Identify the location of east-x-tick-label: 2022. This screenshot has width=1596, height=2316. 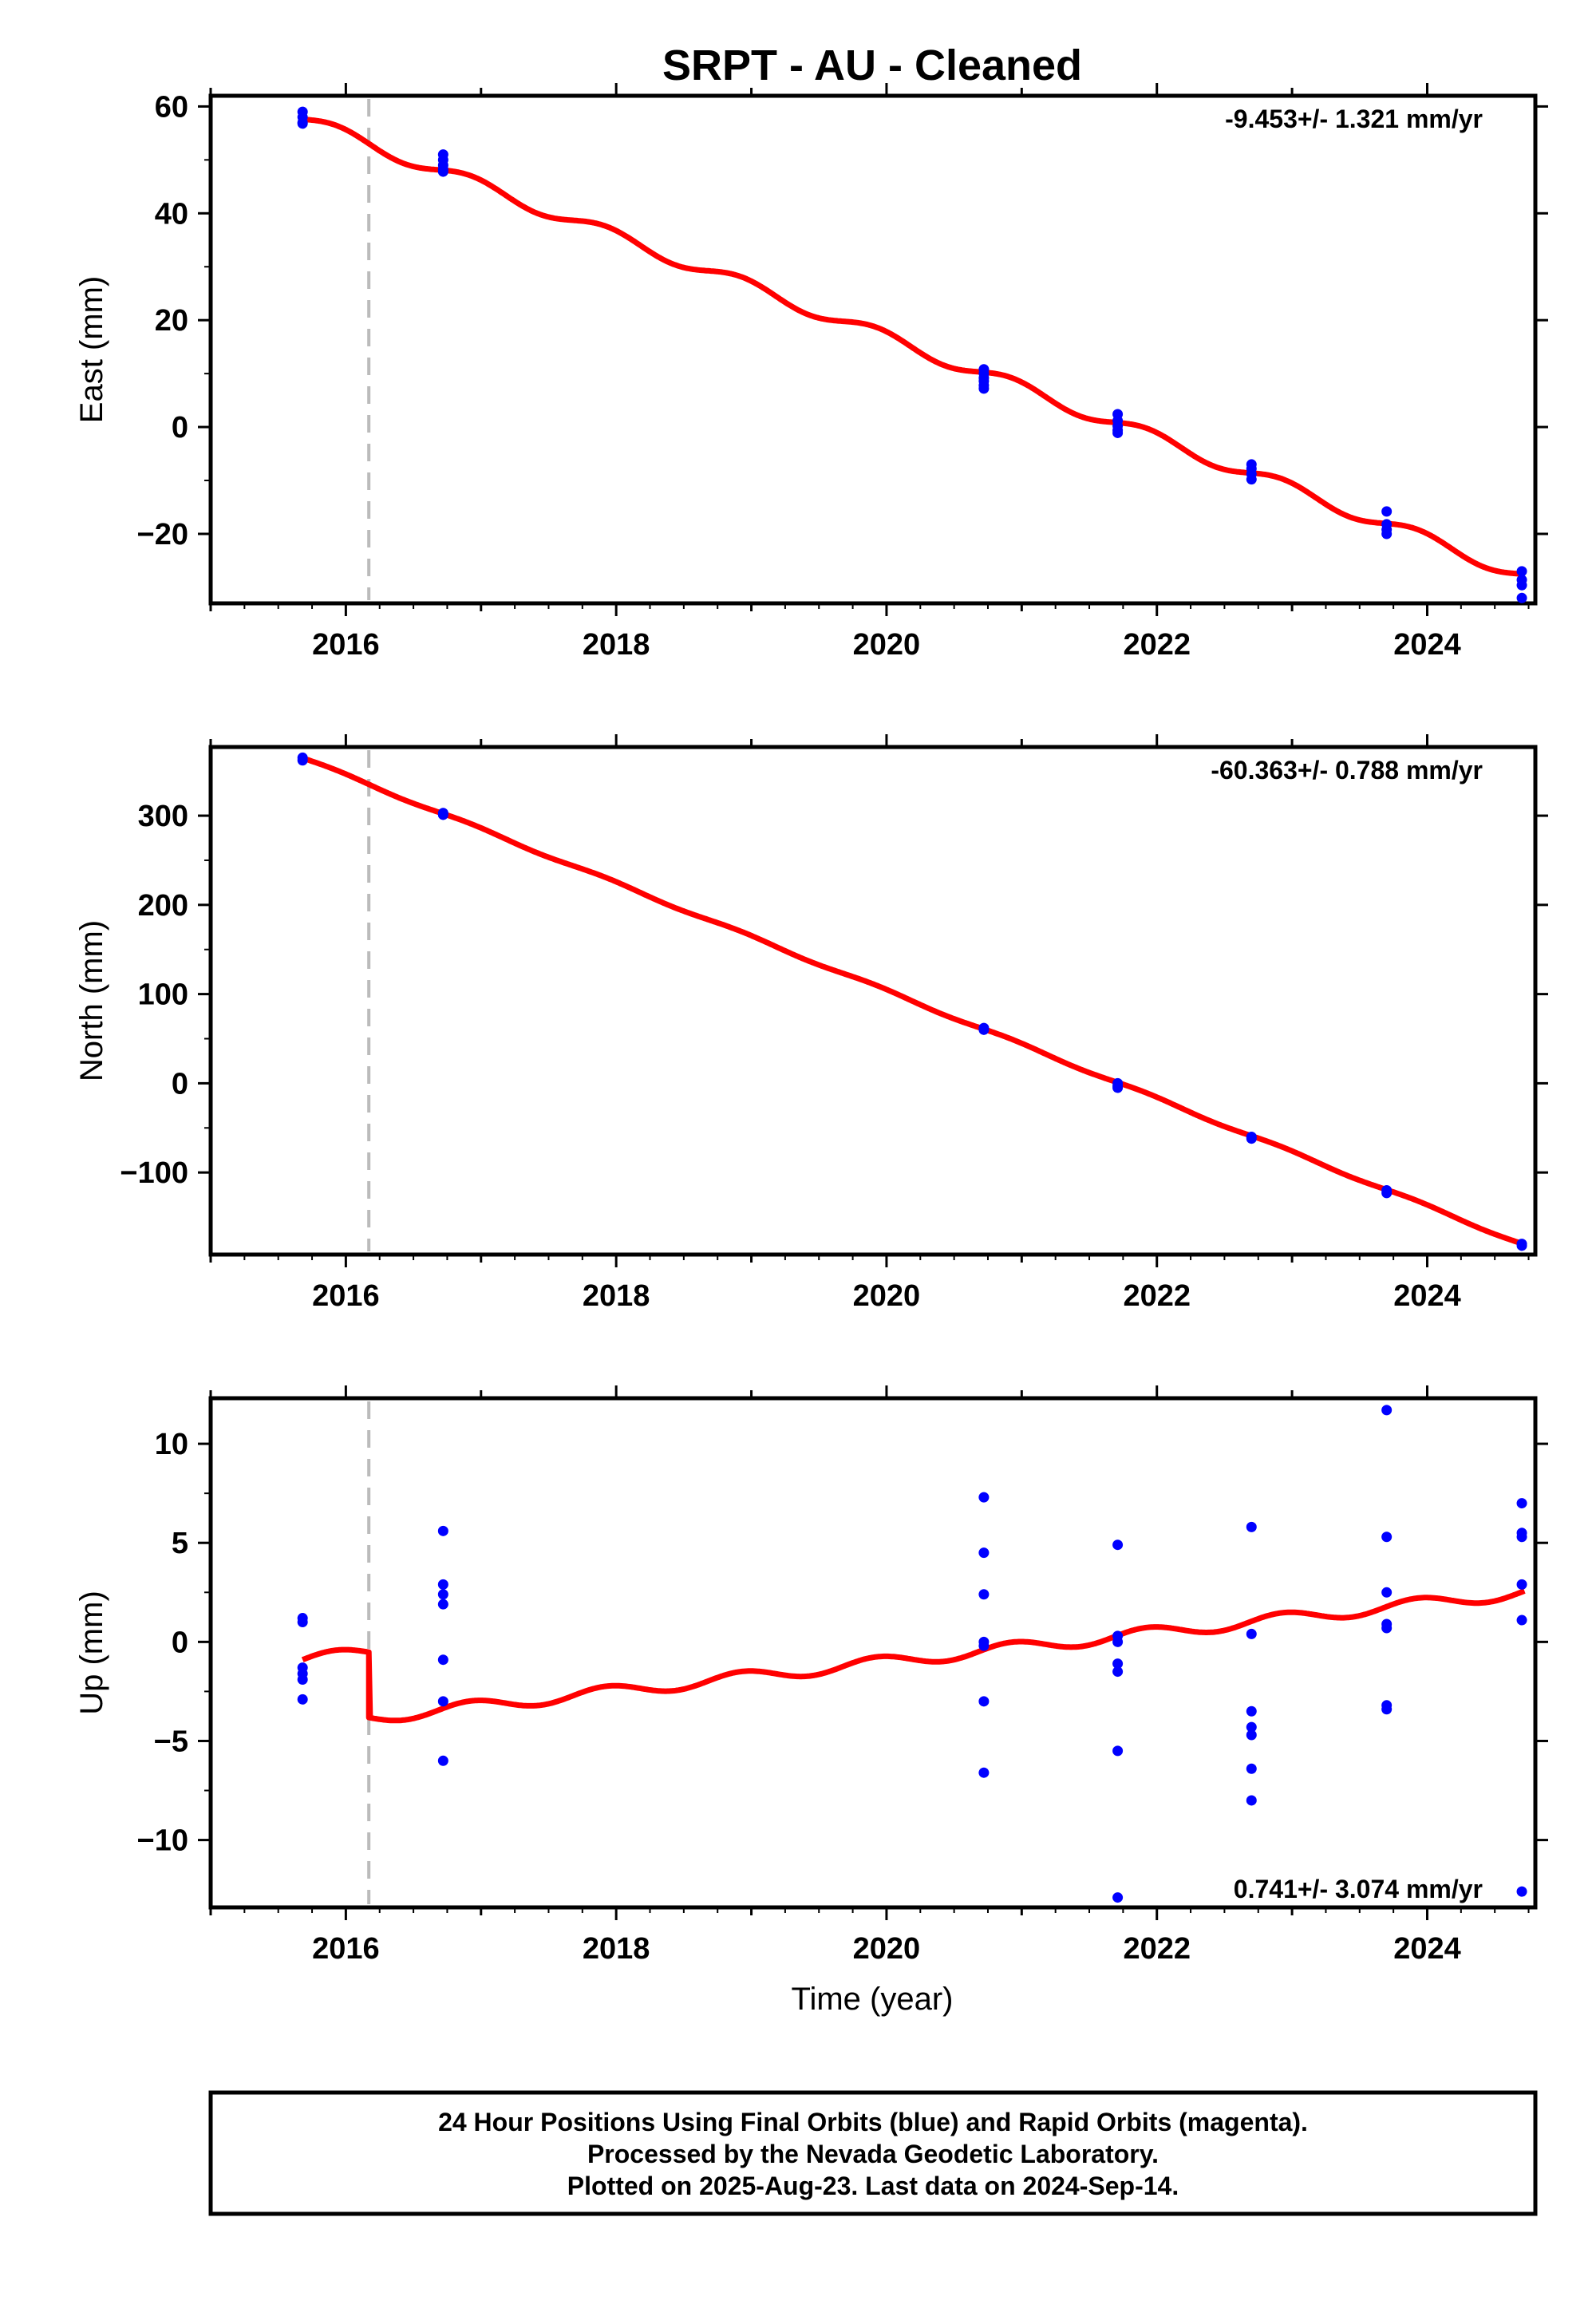
(1157, 645).